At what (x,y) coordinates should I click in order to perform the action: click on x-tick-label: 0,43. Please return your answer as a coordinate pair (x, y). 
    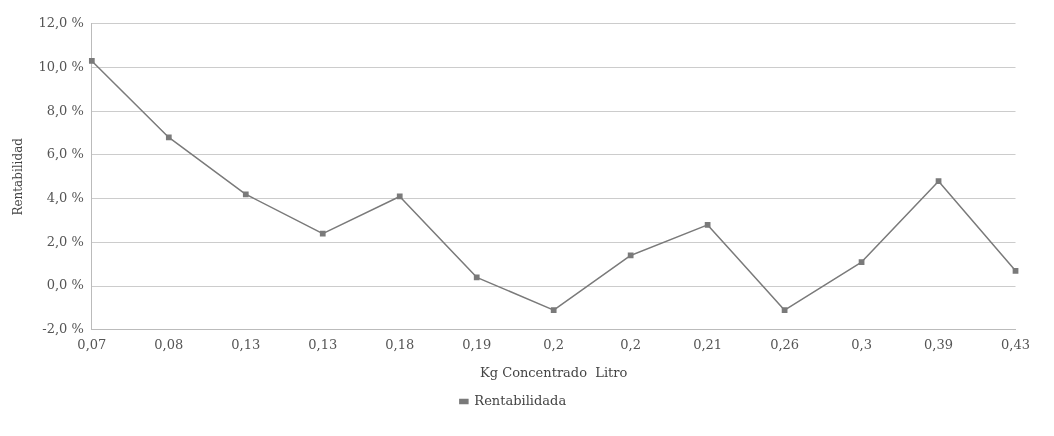
    Looking at the image, I should click on (1015, 344).